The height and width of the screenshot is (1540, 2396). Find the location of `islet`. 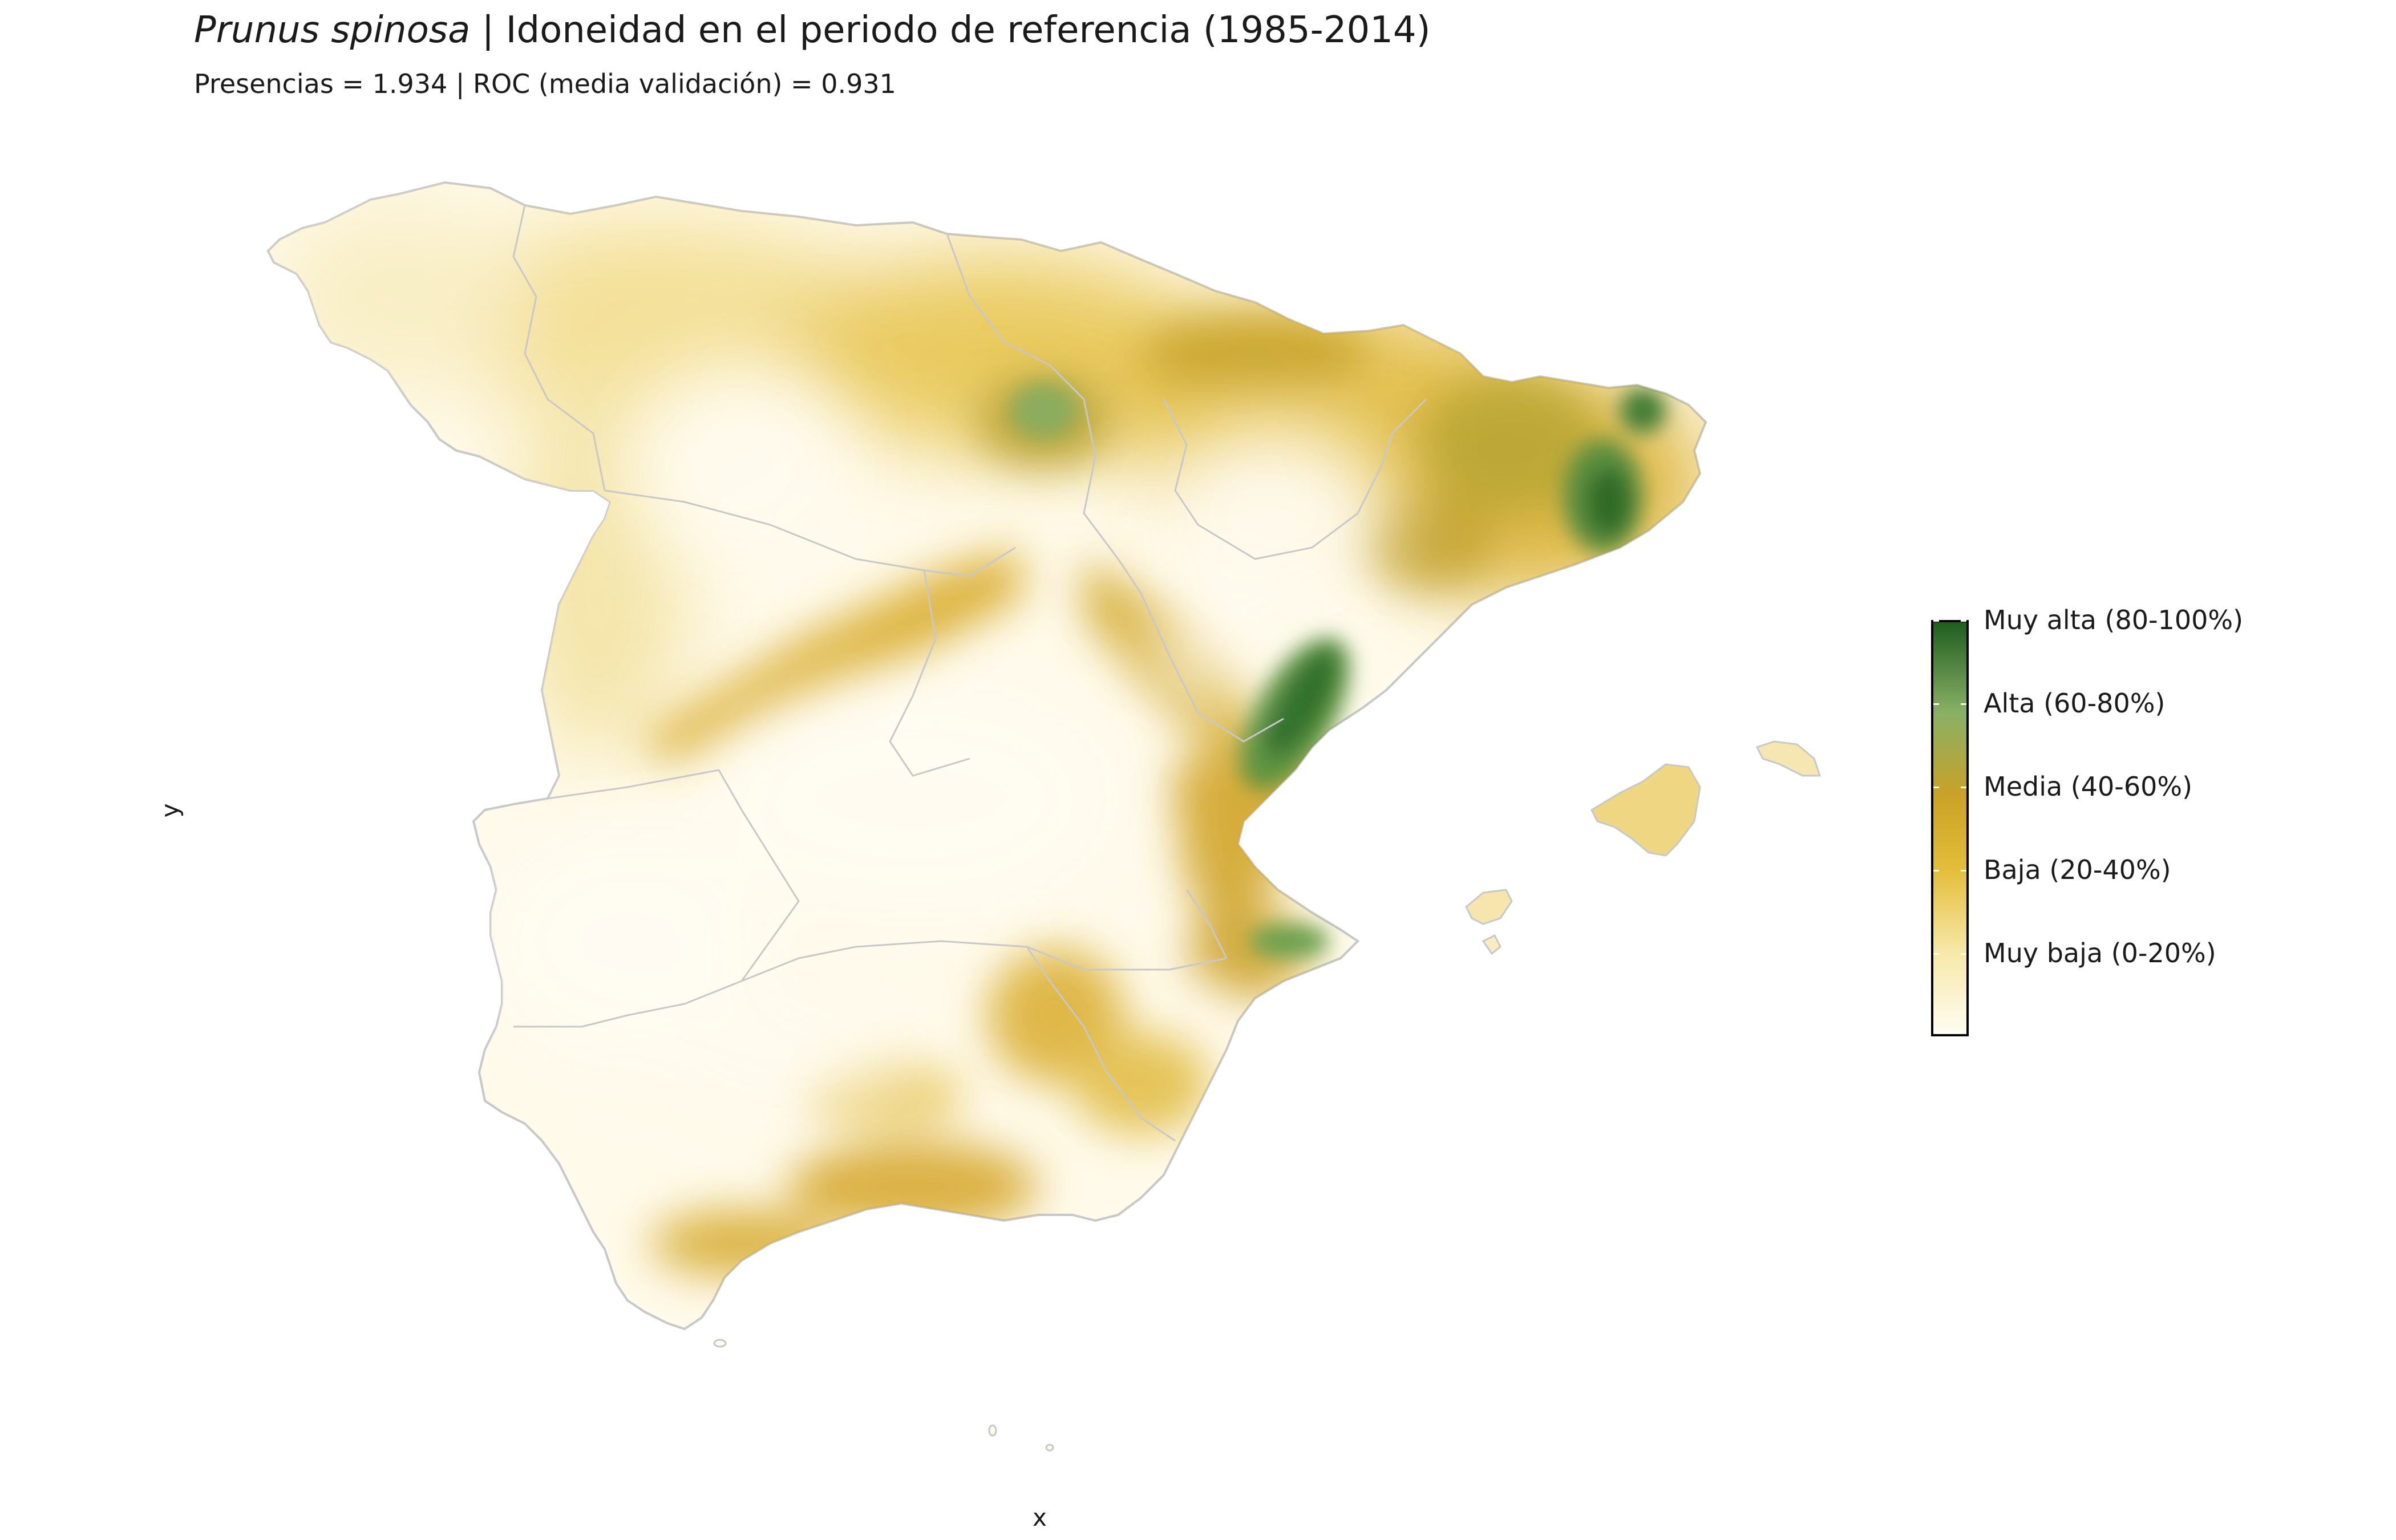

islet is located at coordinates (720, 1343).